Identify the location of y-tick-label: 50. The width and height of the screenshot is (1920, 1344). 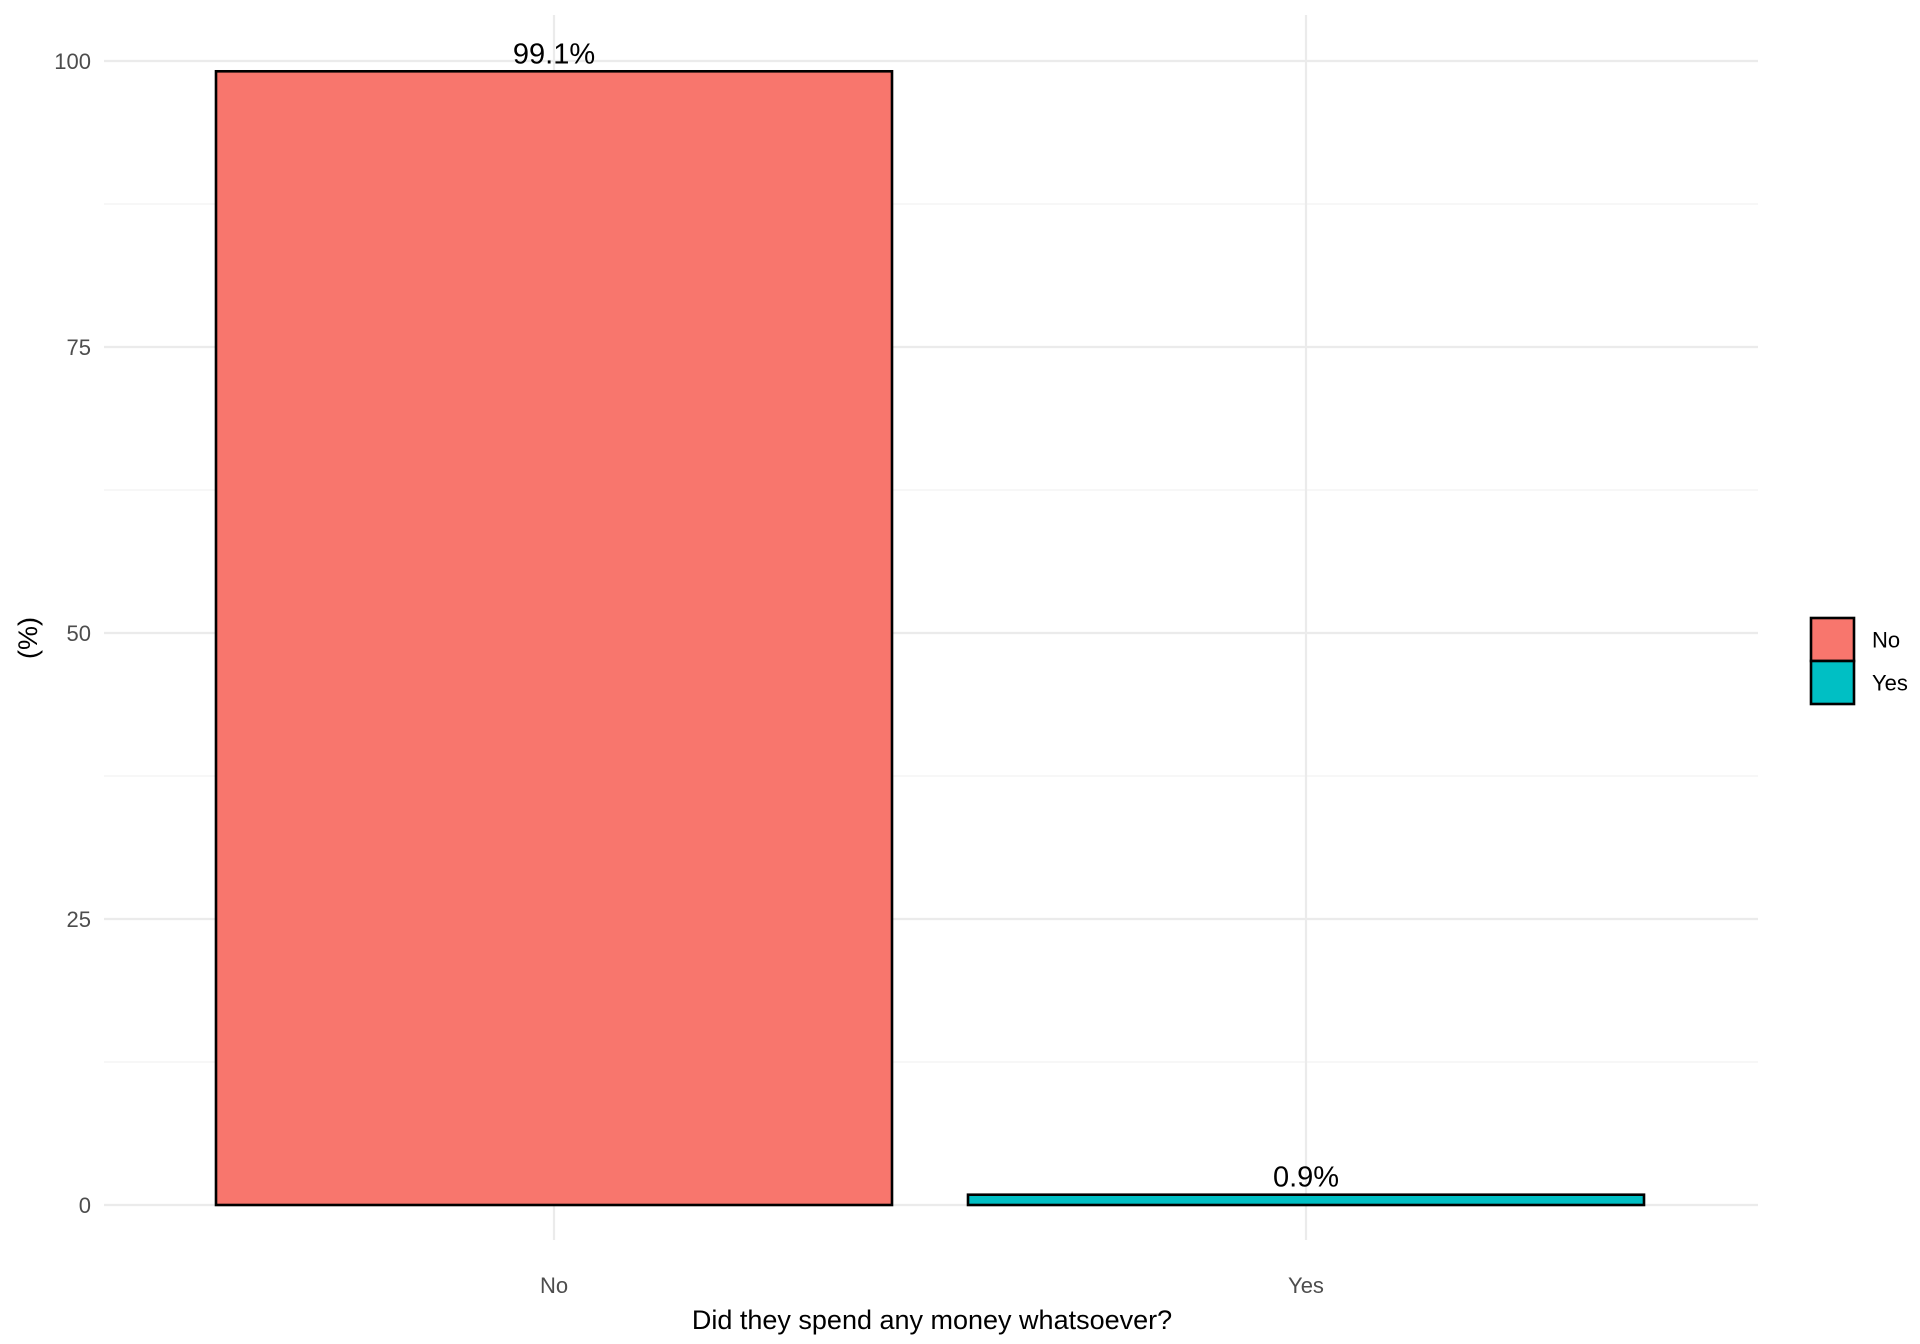
(79, 633).